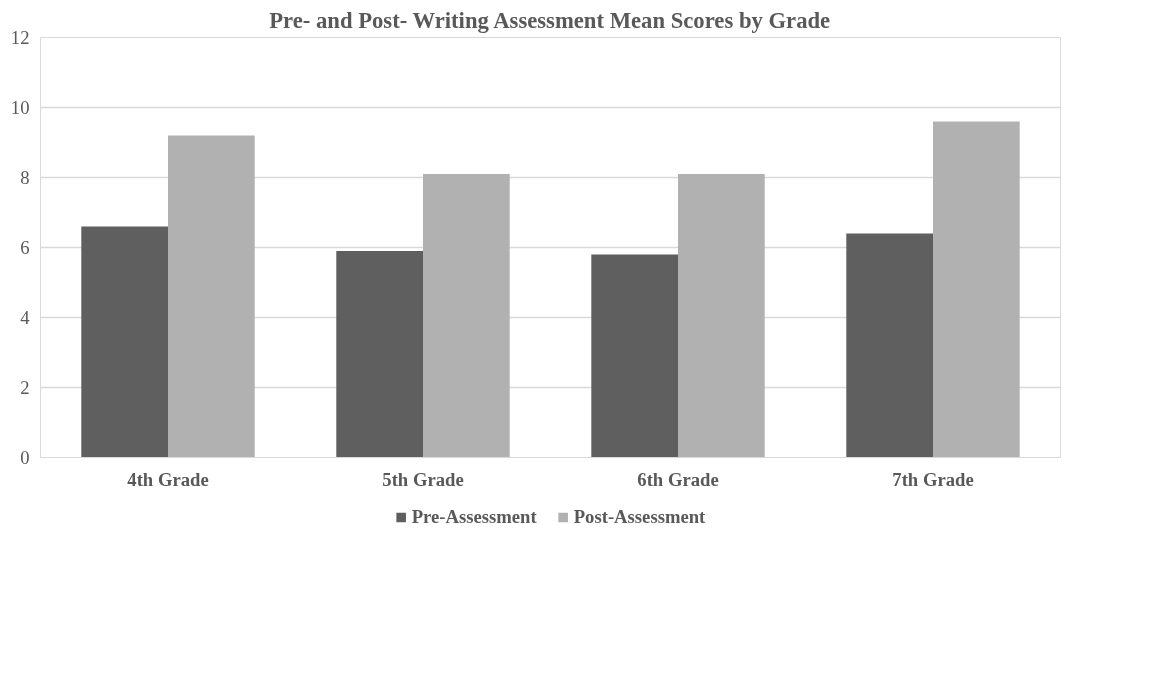 The width and height of the screenshot is (1153, 675). What do you see at coordinates (678, 479) in the screenshot?
I see `x-tick-label: 6th Grade` at bounding box center [678, 479].